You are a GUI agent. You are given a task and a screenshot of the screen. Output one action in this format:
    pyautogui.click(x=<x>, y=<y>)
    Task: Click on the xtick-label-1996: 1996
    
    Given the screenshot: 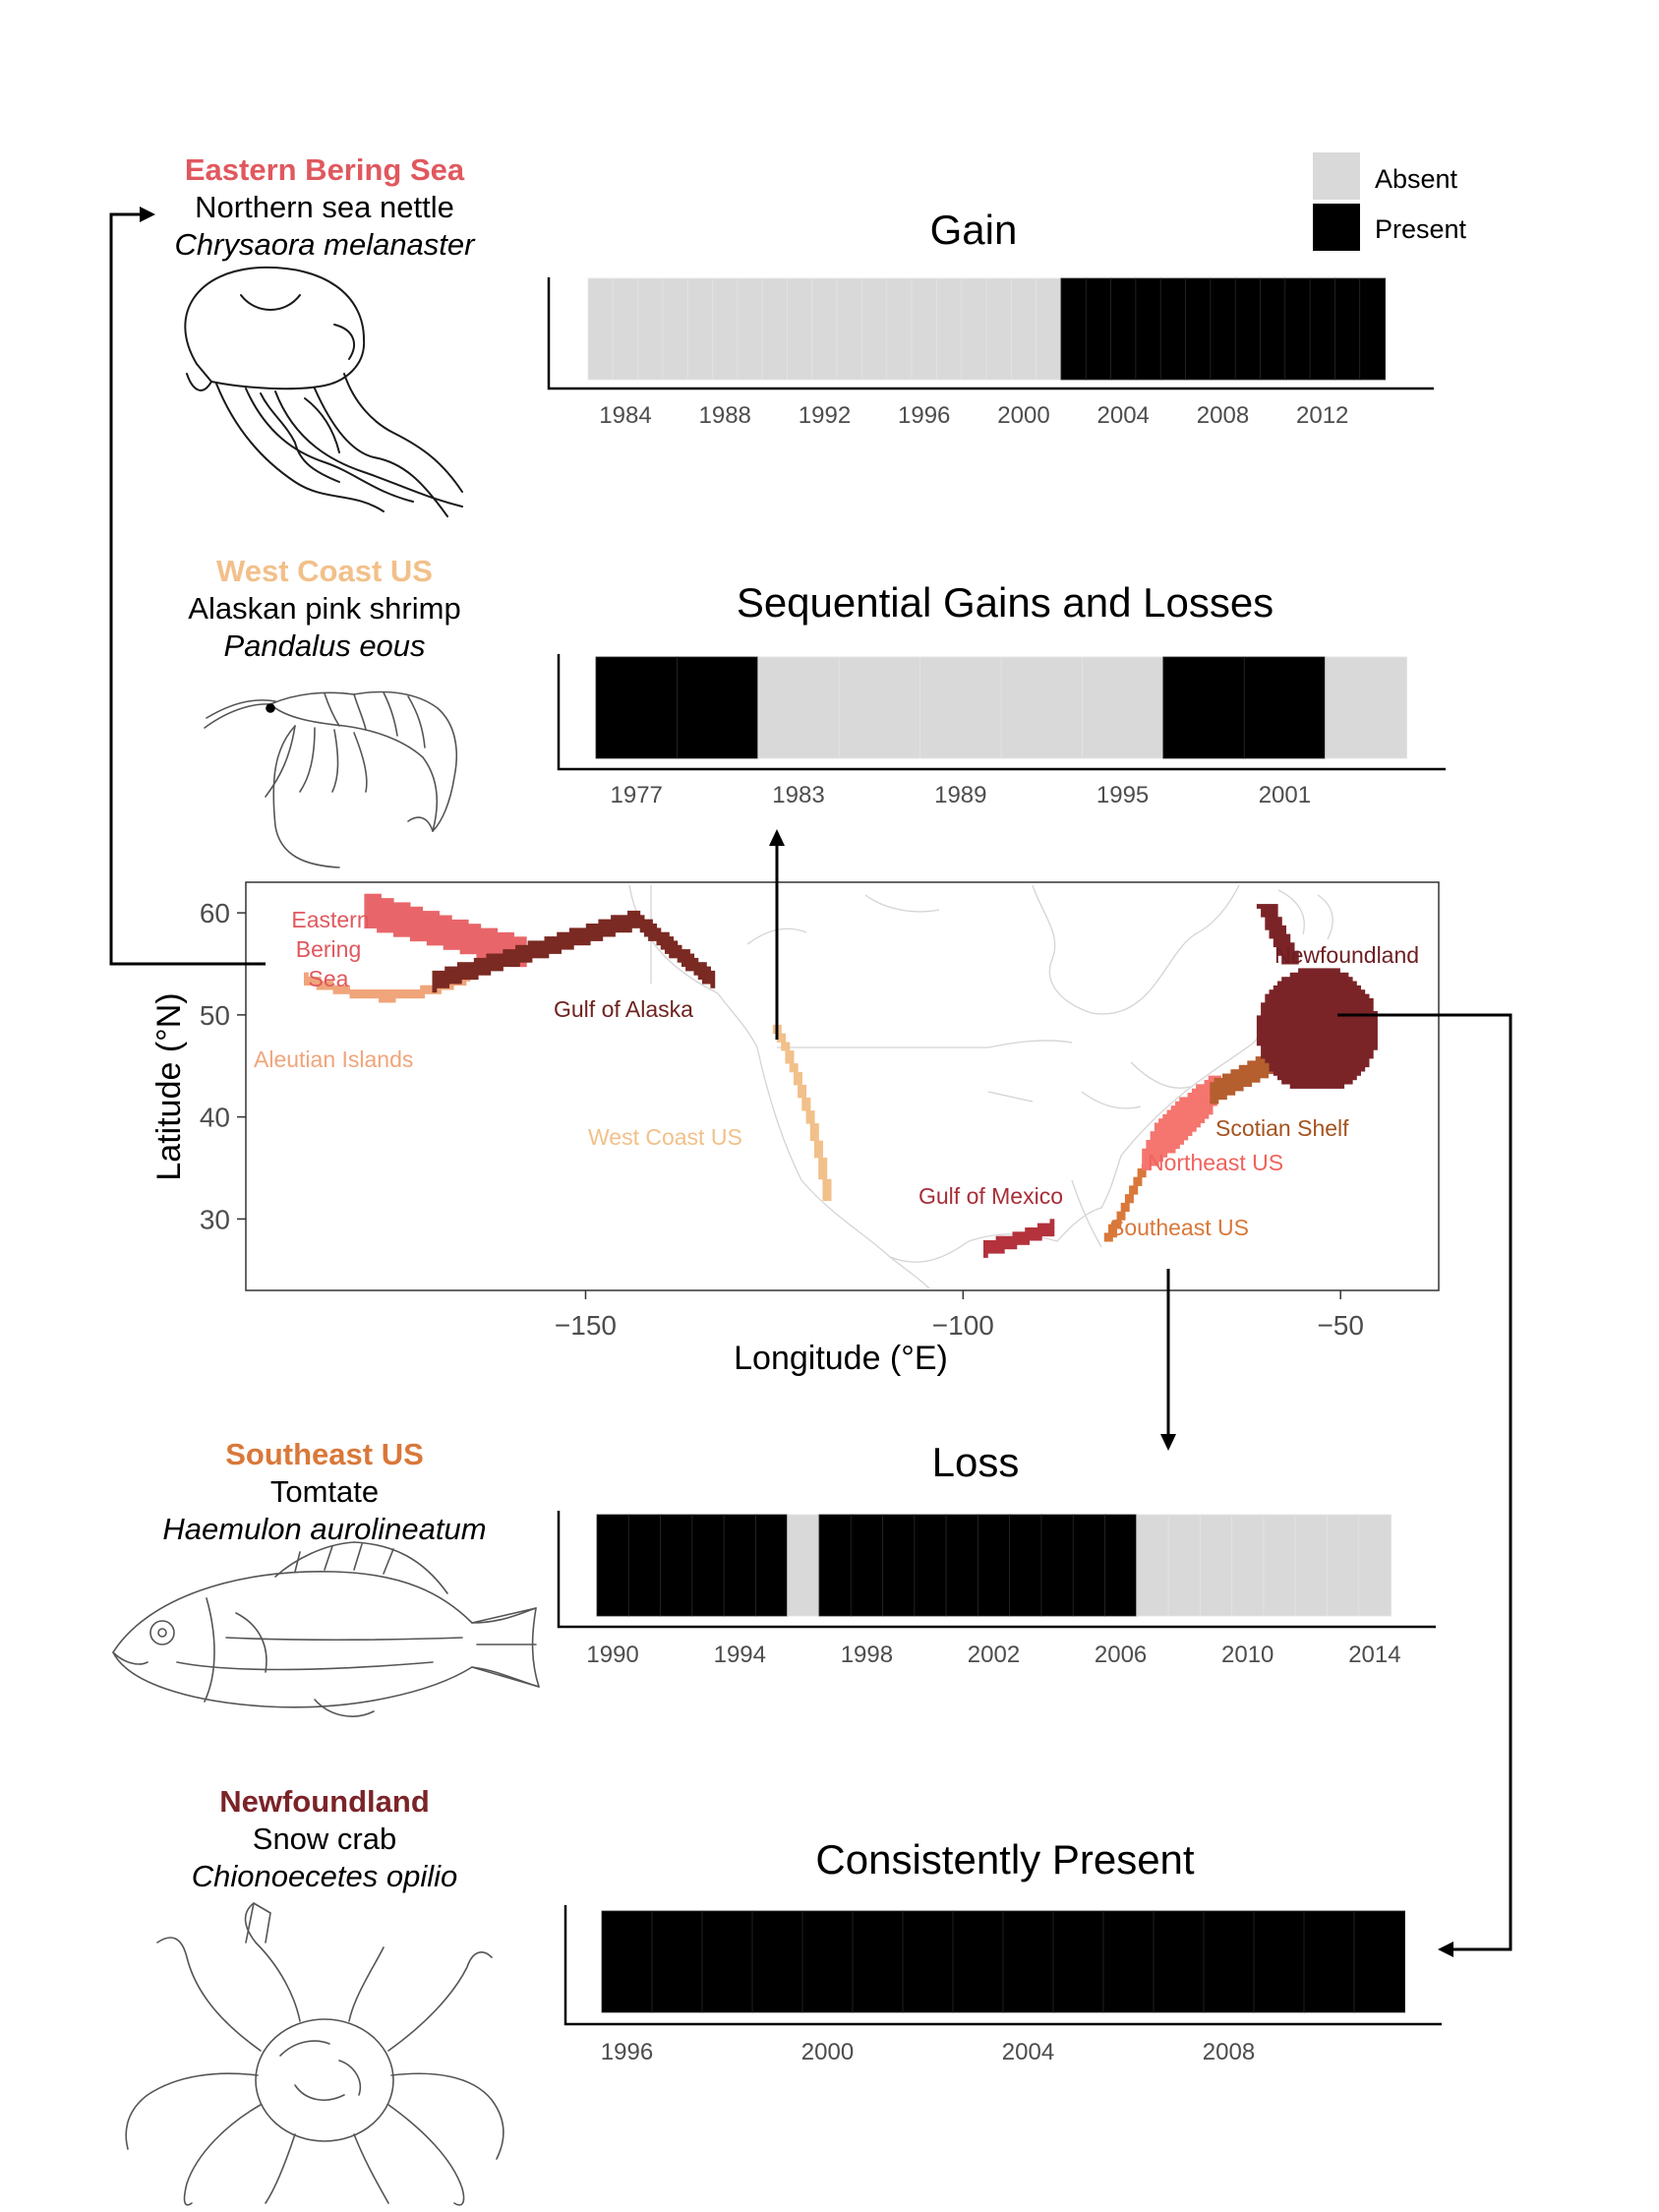 What is the action you would take?
    pyautogui.click(x=924, y=415)
    